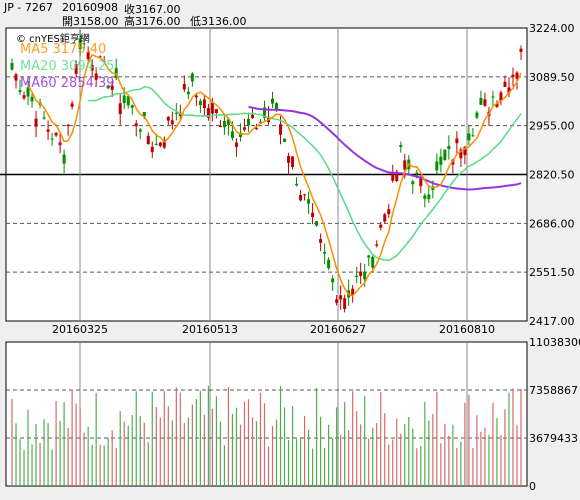 The width and height of the screenshot is (580, 500). Describe the element at coordinates (552, 77) in the screenshot. I see `price-tick-label: 3089.50` at that location.